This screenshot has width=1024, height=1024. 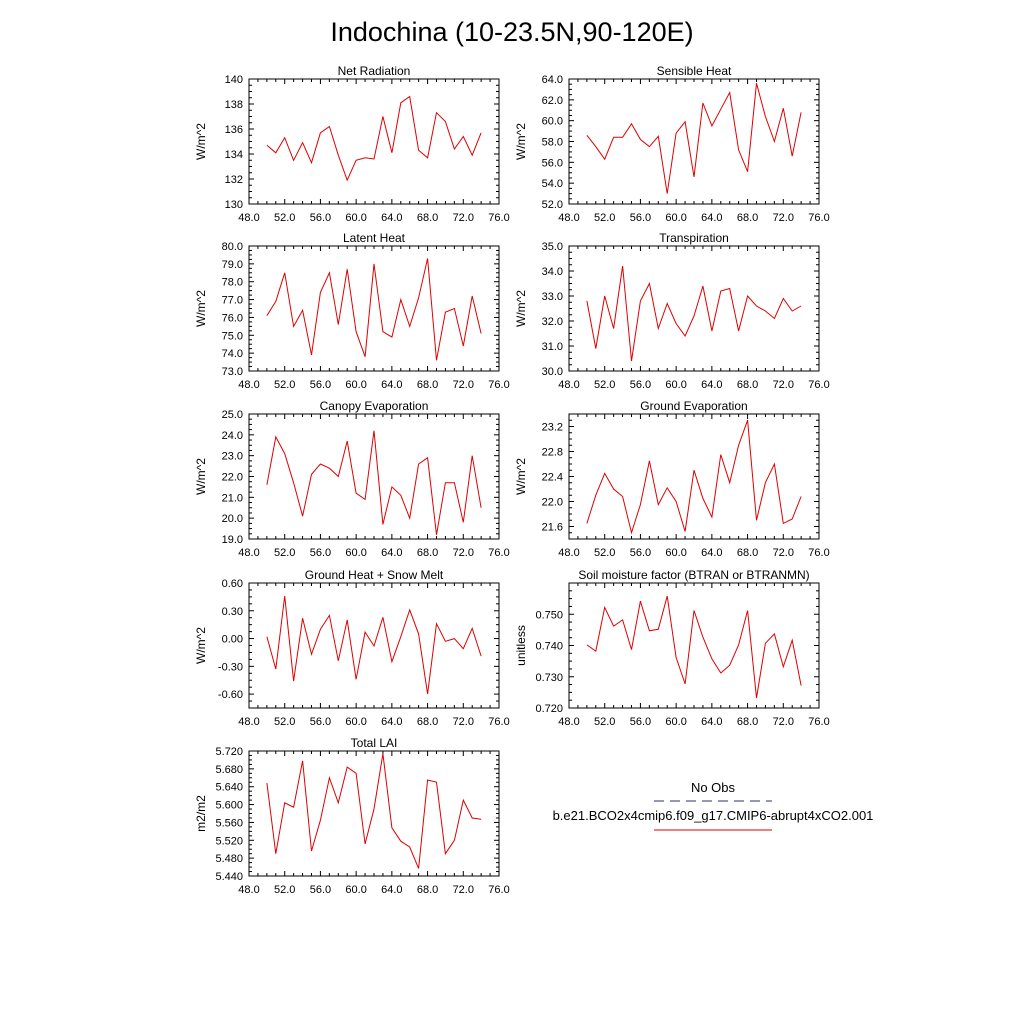 I want to click on y-tick-label: 22.8, so click(x=552, y=453).